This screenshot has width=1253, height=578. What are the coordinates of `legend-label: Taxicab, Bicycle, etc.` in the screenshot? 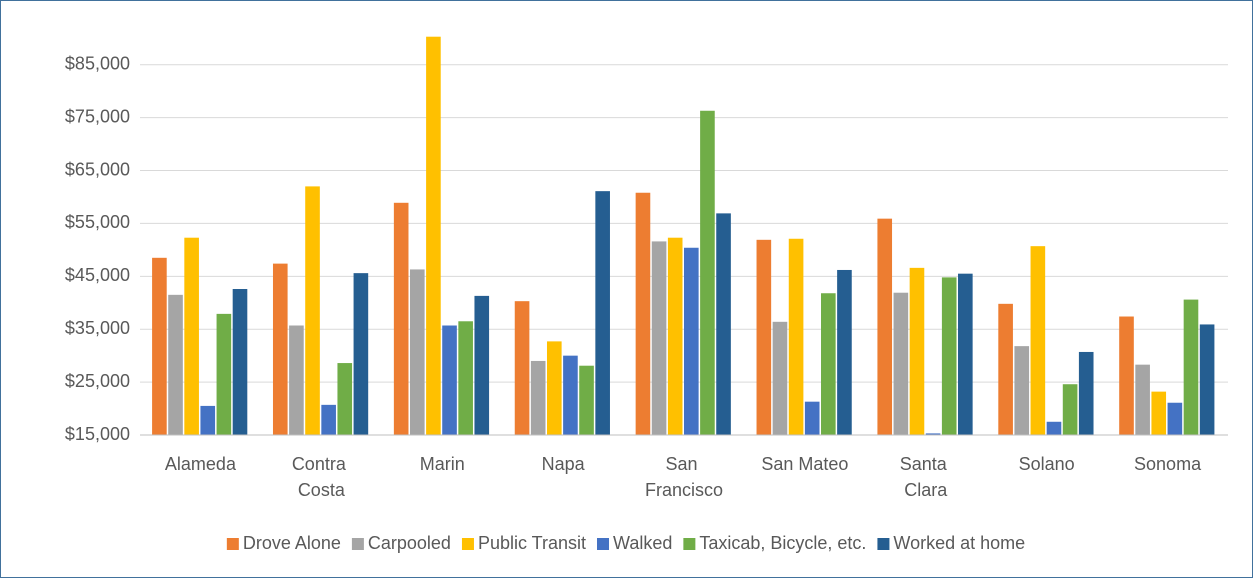 It's located at (782, 543).